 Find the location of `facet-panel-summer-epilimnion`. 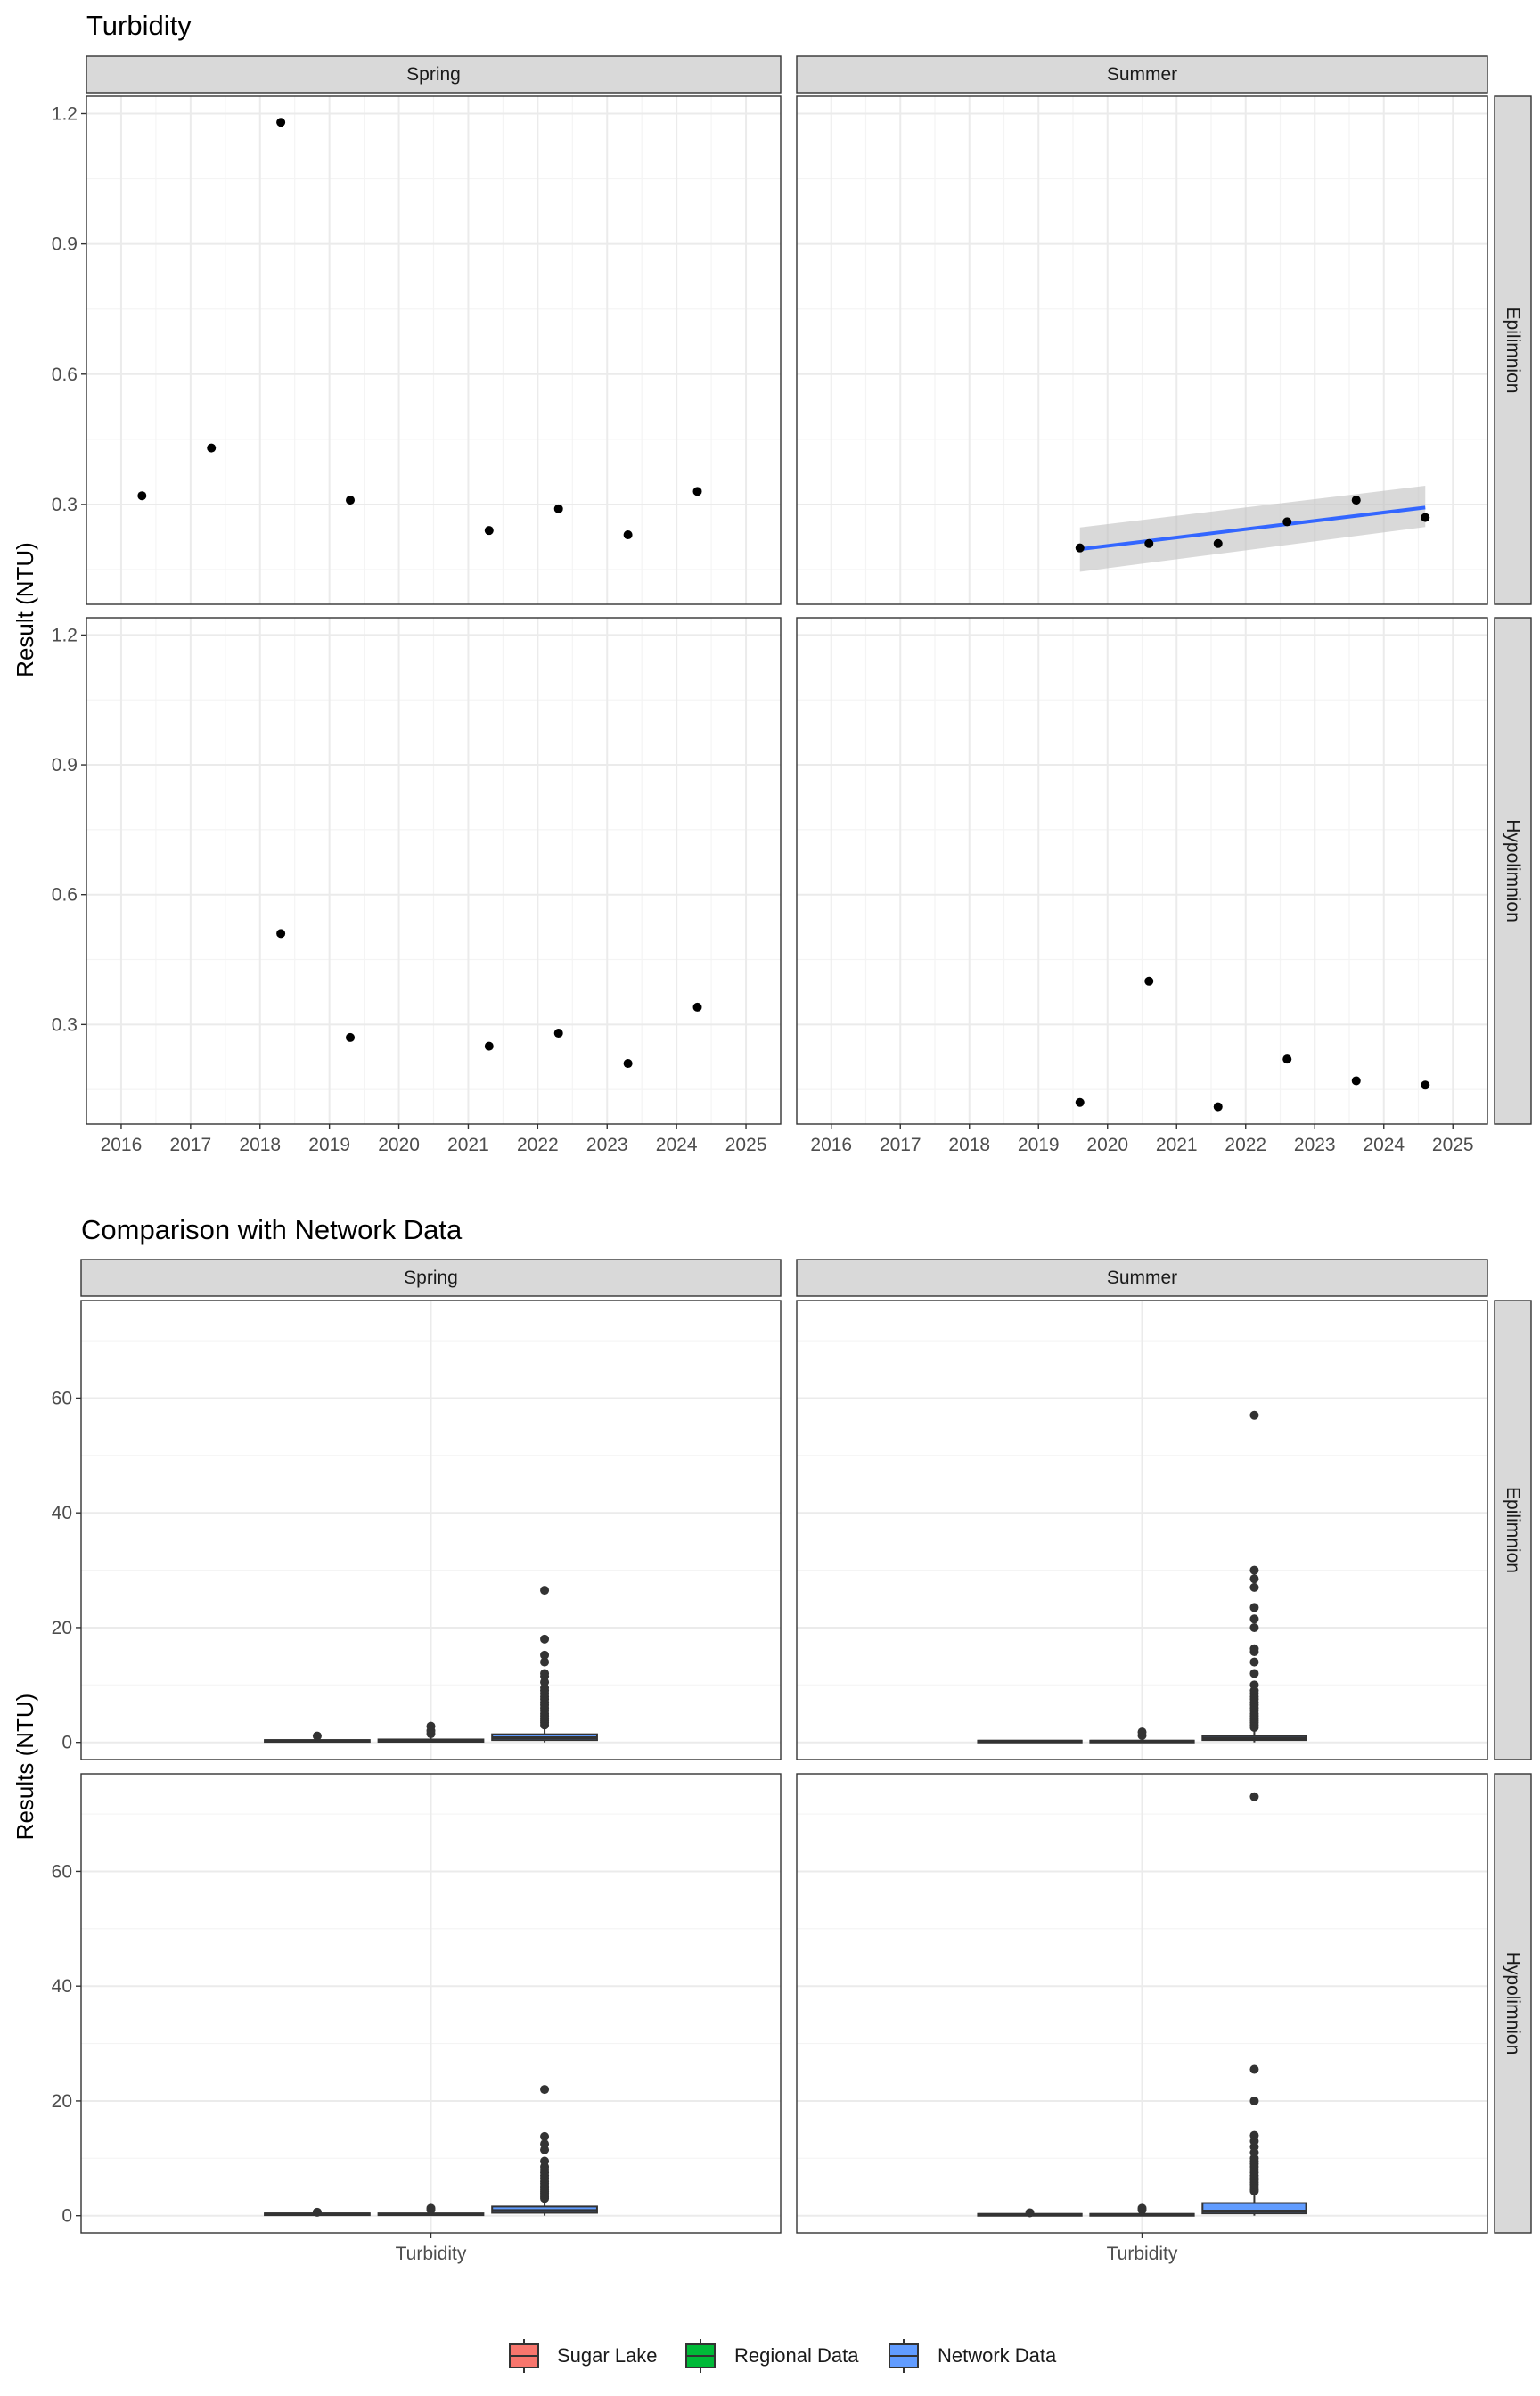

facet-panel-summer-epilimnion is located at coordinates (1142, 1530).